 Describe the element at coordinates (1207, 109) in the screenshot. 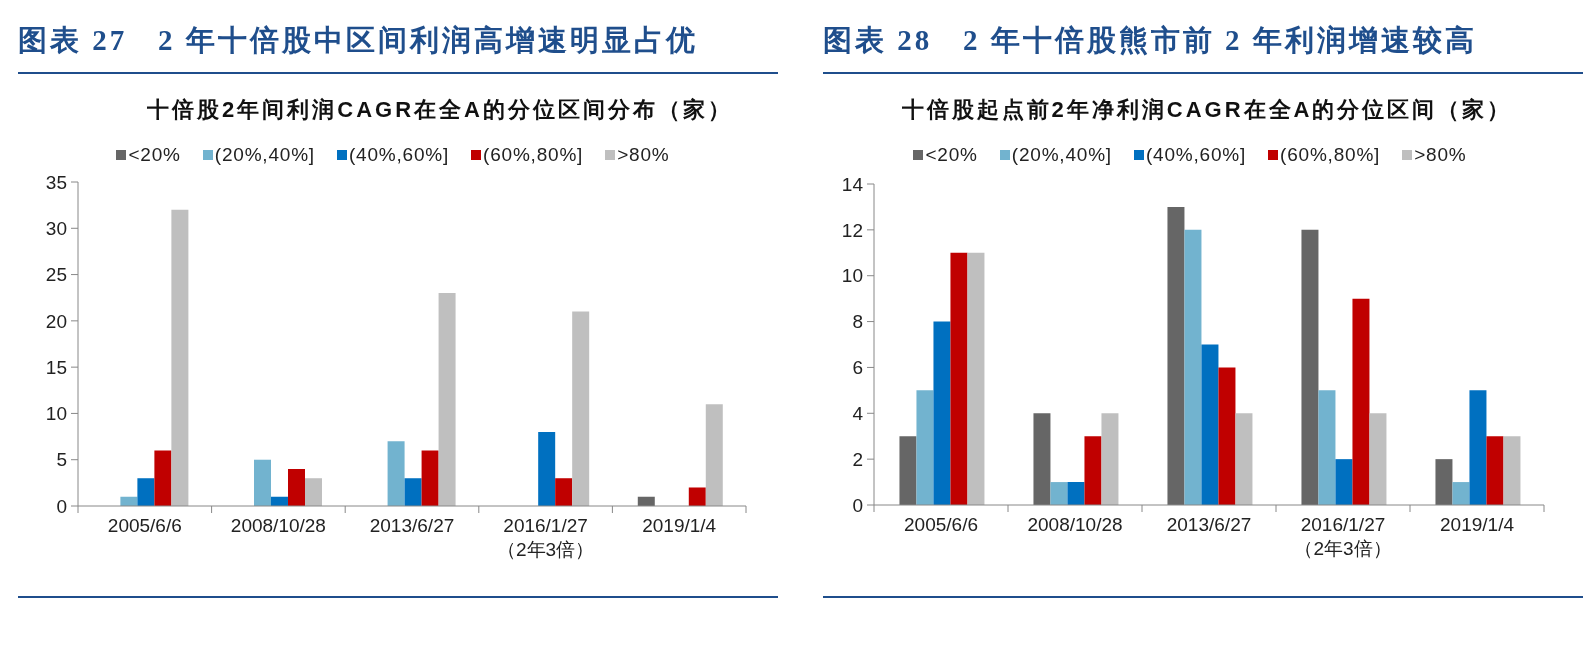

I see `chart-subtitle: 十倍股起点前2年净利润CAGR在全A的分位区间（家）` at that location.